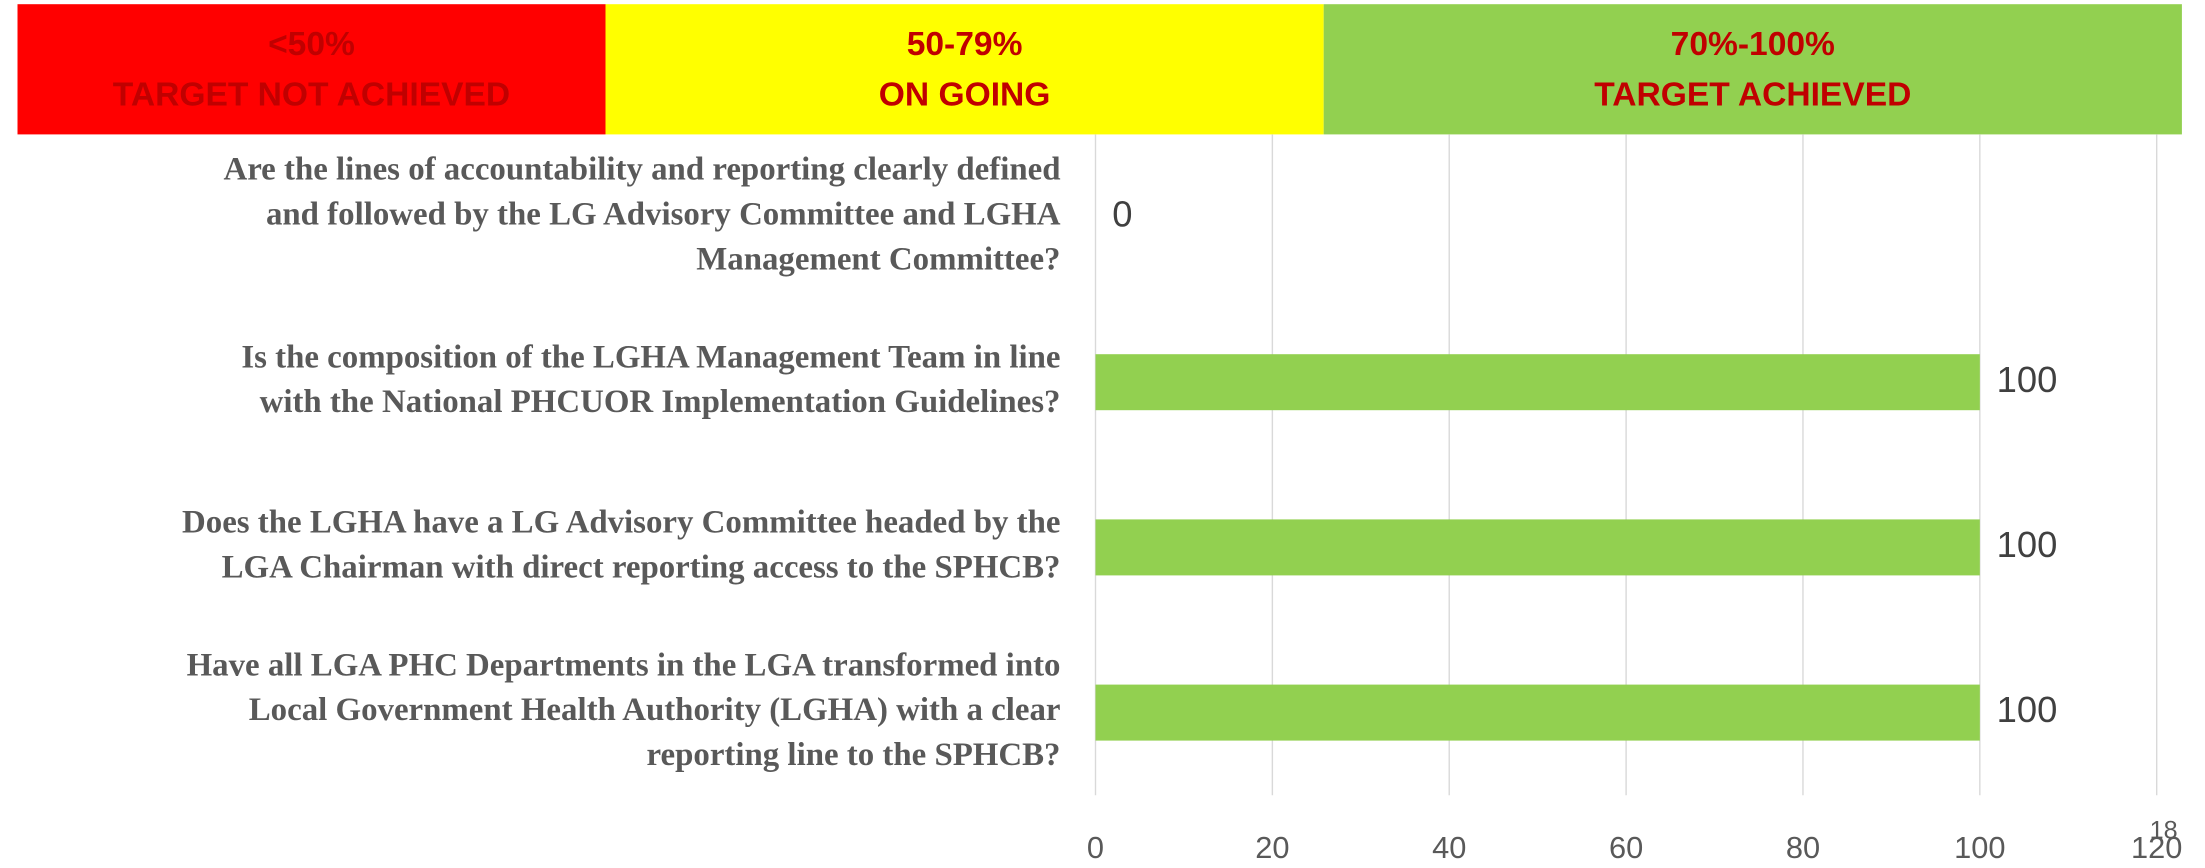  What do you see at coordinates (1803, 847) in the screenshot?
I see `x-tick-label: 80` at bounding box center [1803, 847].